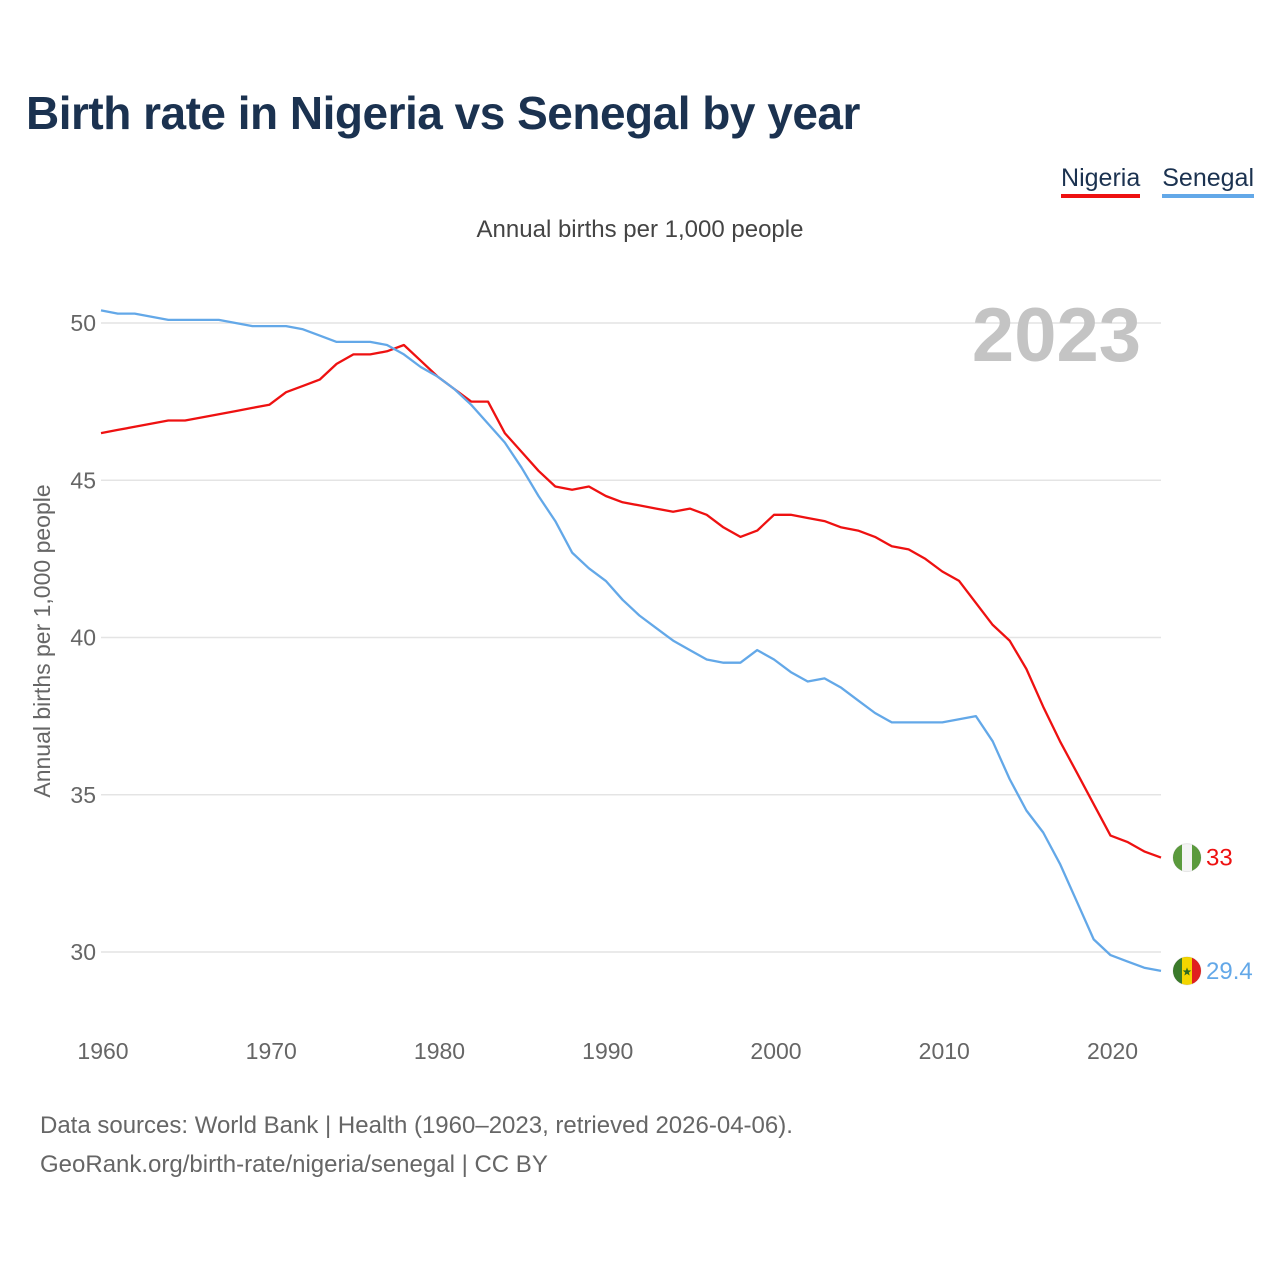 The height and width of the screenshot is (1280, 1280). I want to click on y-axis-label: Annual births per 1,000 people, so click(42, 640).